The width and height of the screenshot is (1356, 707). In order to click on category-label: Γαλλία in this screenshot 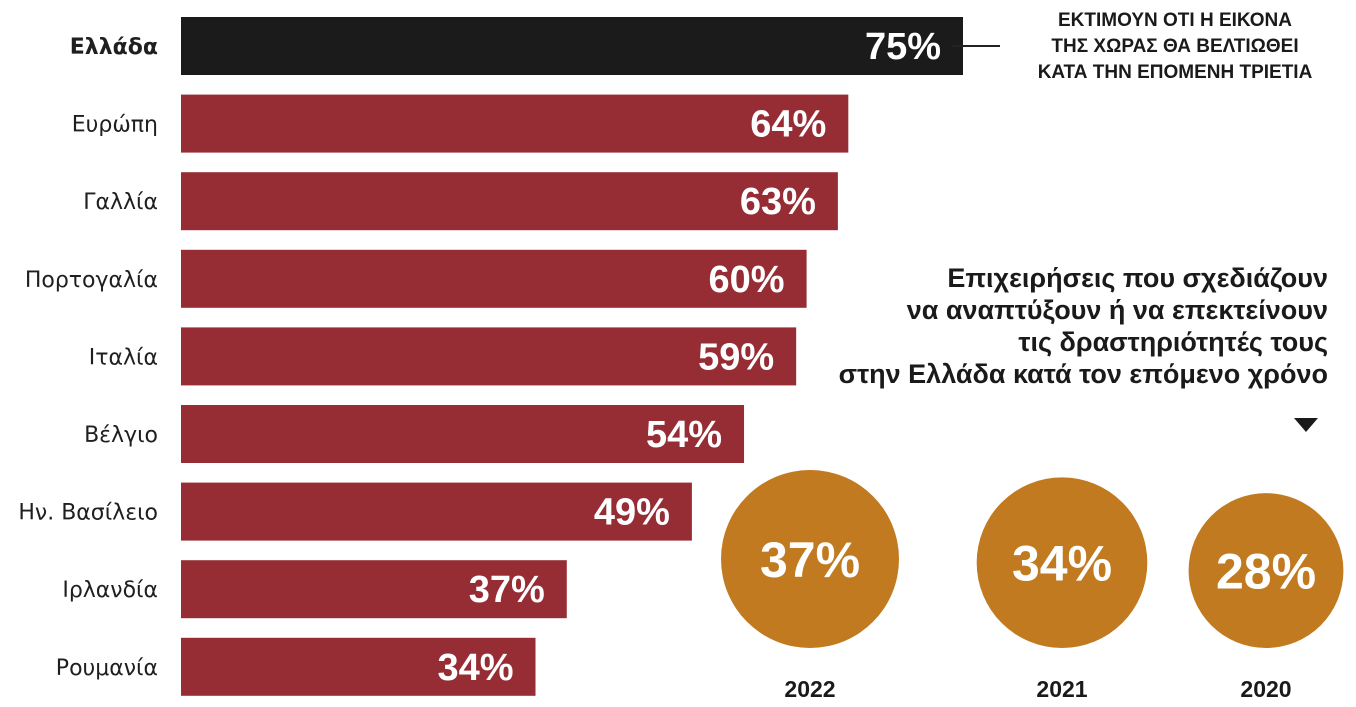, I will do `click(120, 202)`.